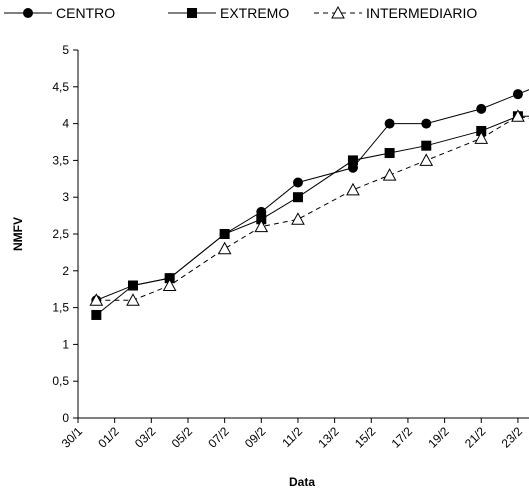  What do you see at coordinates (65, 271) in the screenshot?
I see `y-tick-label: 2` at bounding box center [65, 271].